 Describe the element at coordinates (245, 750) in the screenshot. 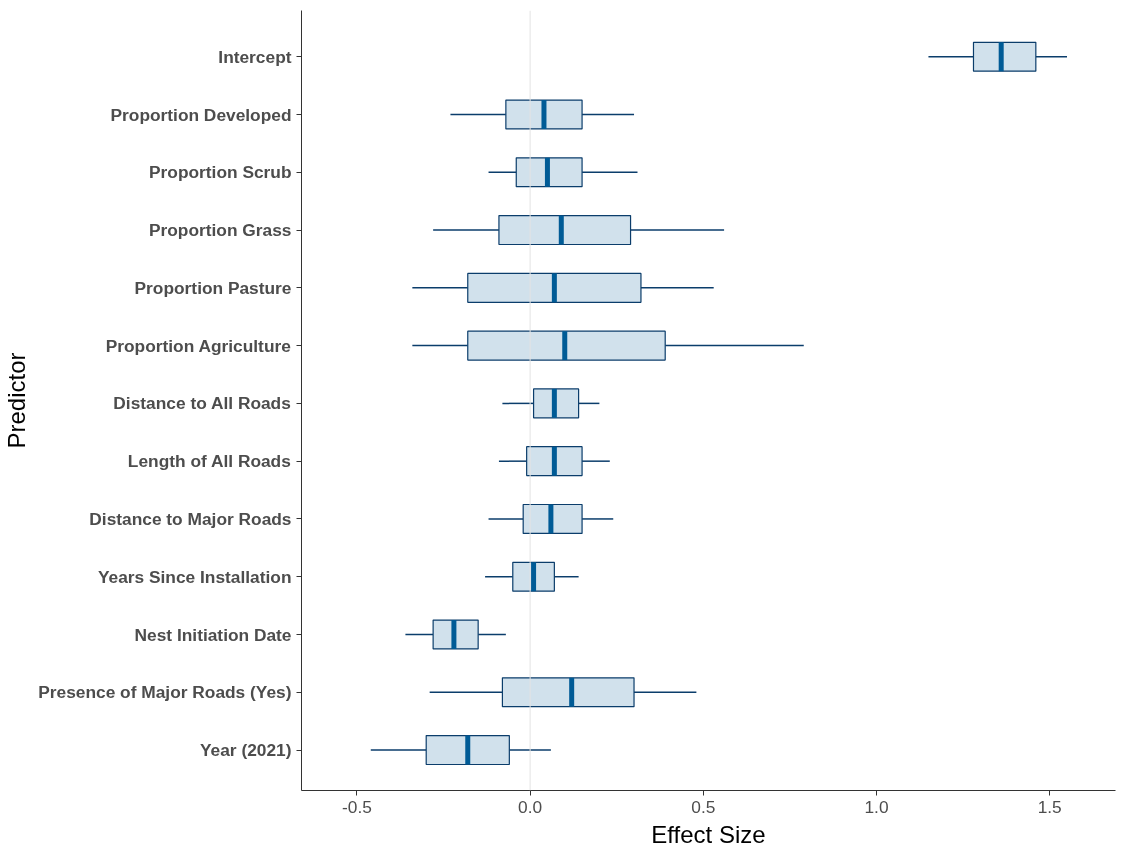

I see `y-tick-label: Year (2021)` at that location.